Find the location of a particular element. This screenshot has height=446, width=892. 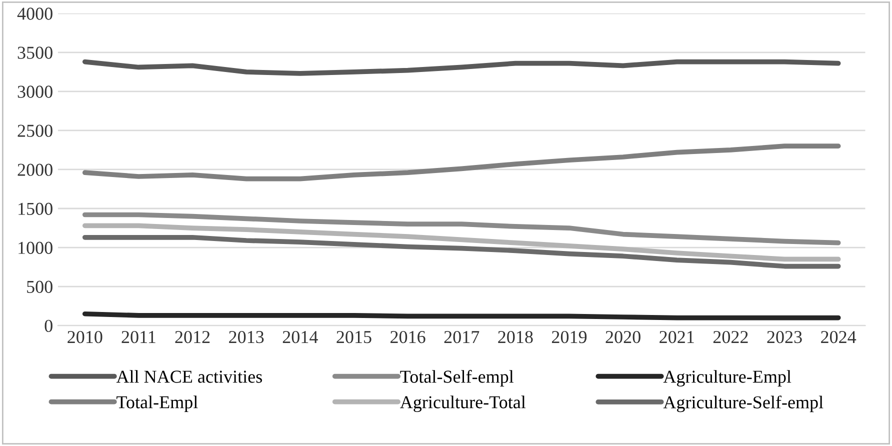

y-tick-label: 0 is located at coordinates (48, 326).